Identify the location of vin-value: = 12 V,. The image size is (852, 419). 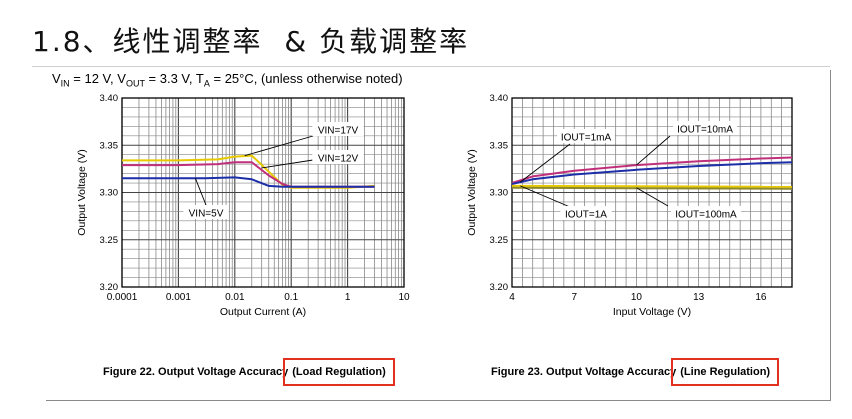
(93, 78).